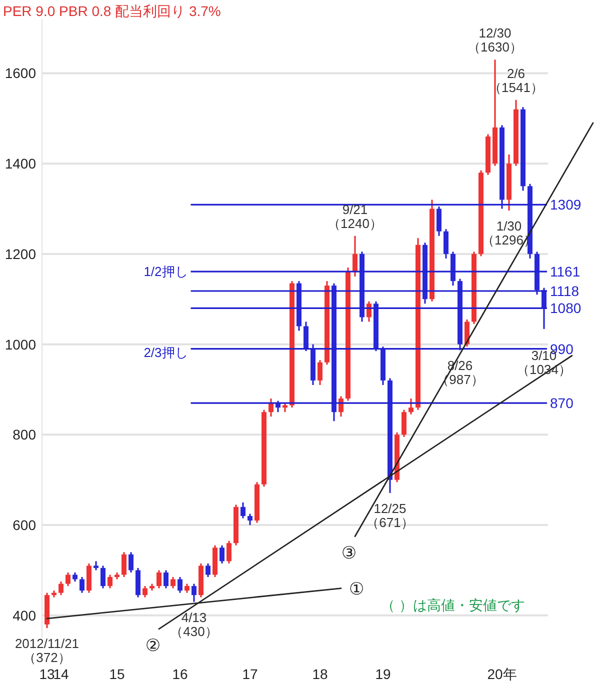  What do you see at coordinates (349, 552) in the screenshot?
I see `series-label: ③` at bounding box center [349, 552].